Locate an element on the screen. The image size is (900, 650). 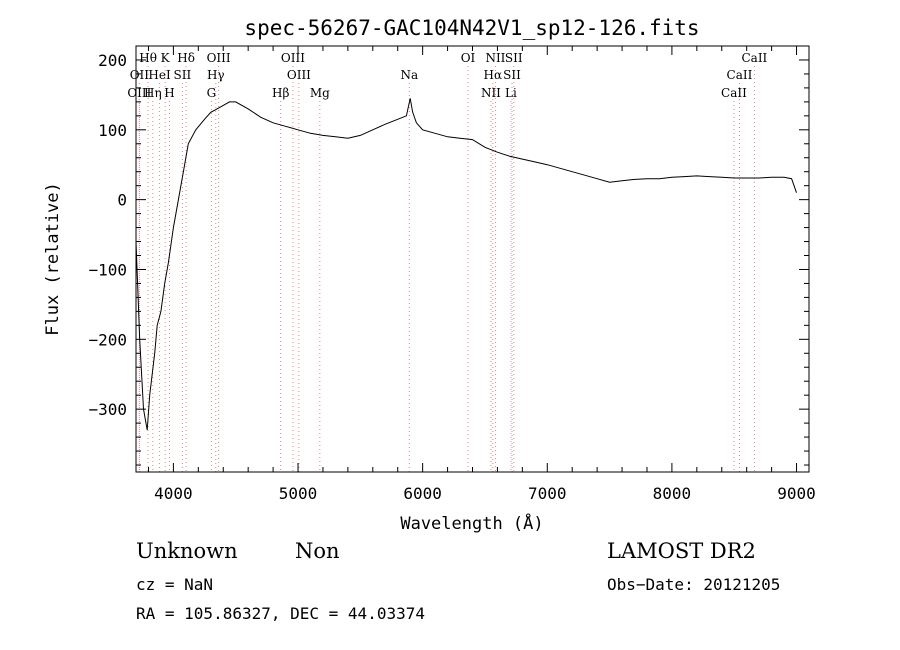
line-label: Hγ is located at coordinates (216, 75).